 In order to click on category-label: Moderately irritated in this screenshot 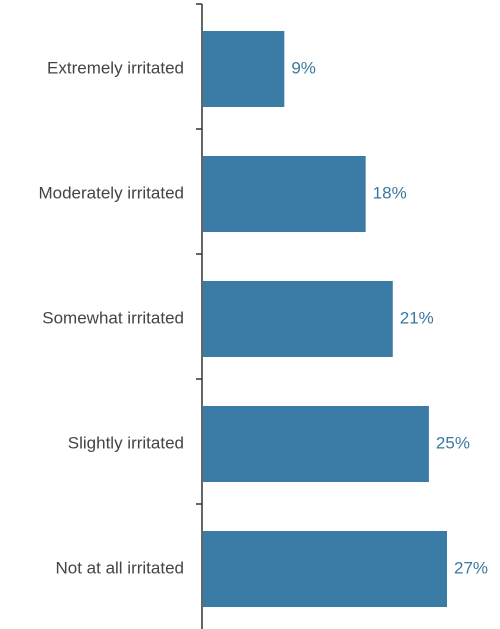, I will do `click(111, 192)`.